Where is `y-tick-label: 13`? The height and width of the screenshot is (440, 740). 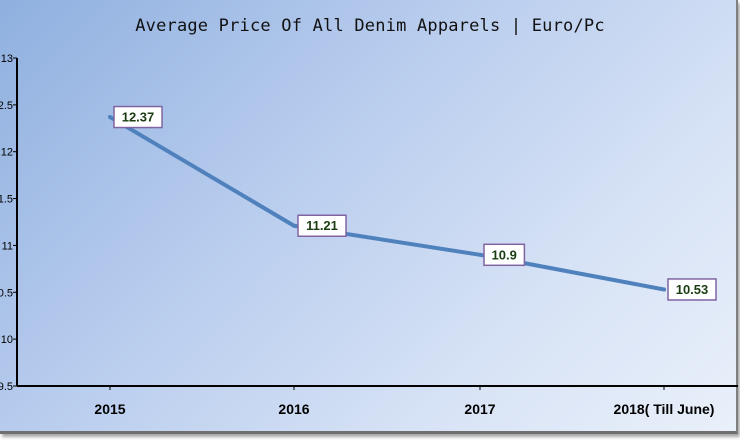 y-tick-label: 13 is located at coordinates (7, 59).